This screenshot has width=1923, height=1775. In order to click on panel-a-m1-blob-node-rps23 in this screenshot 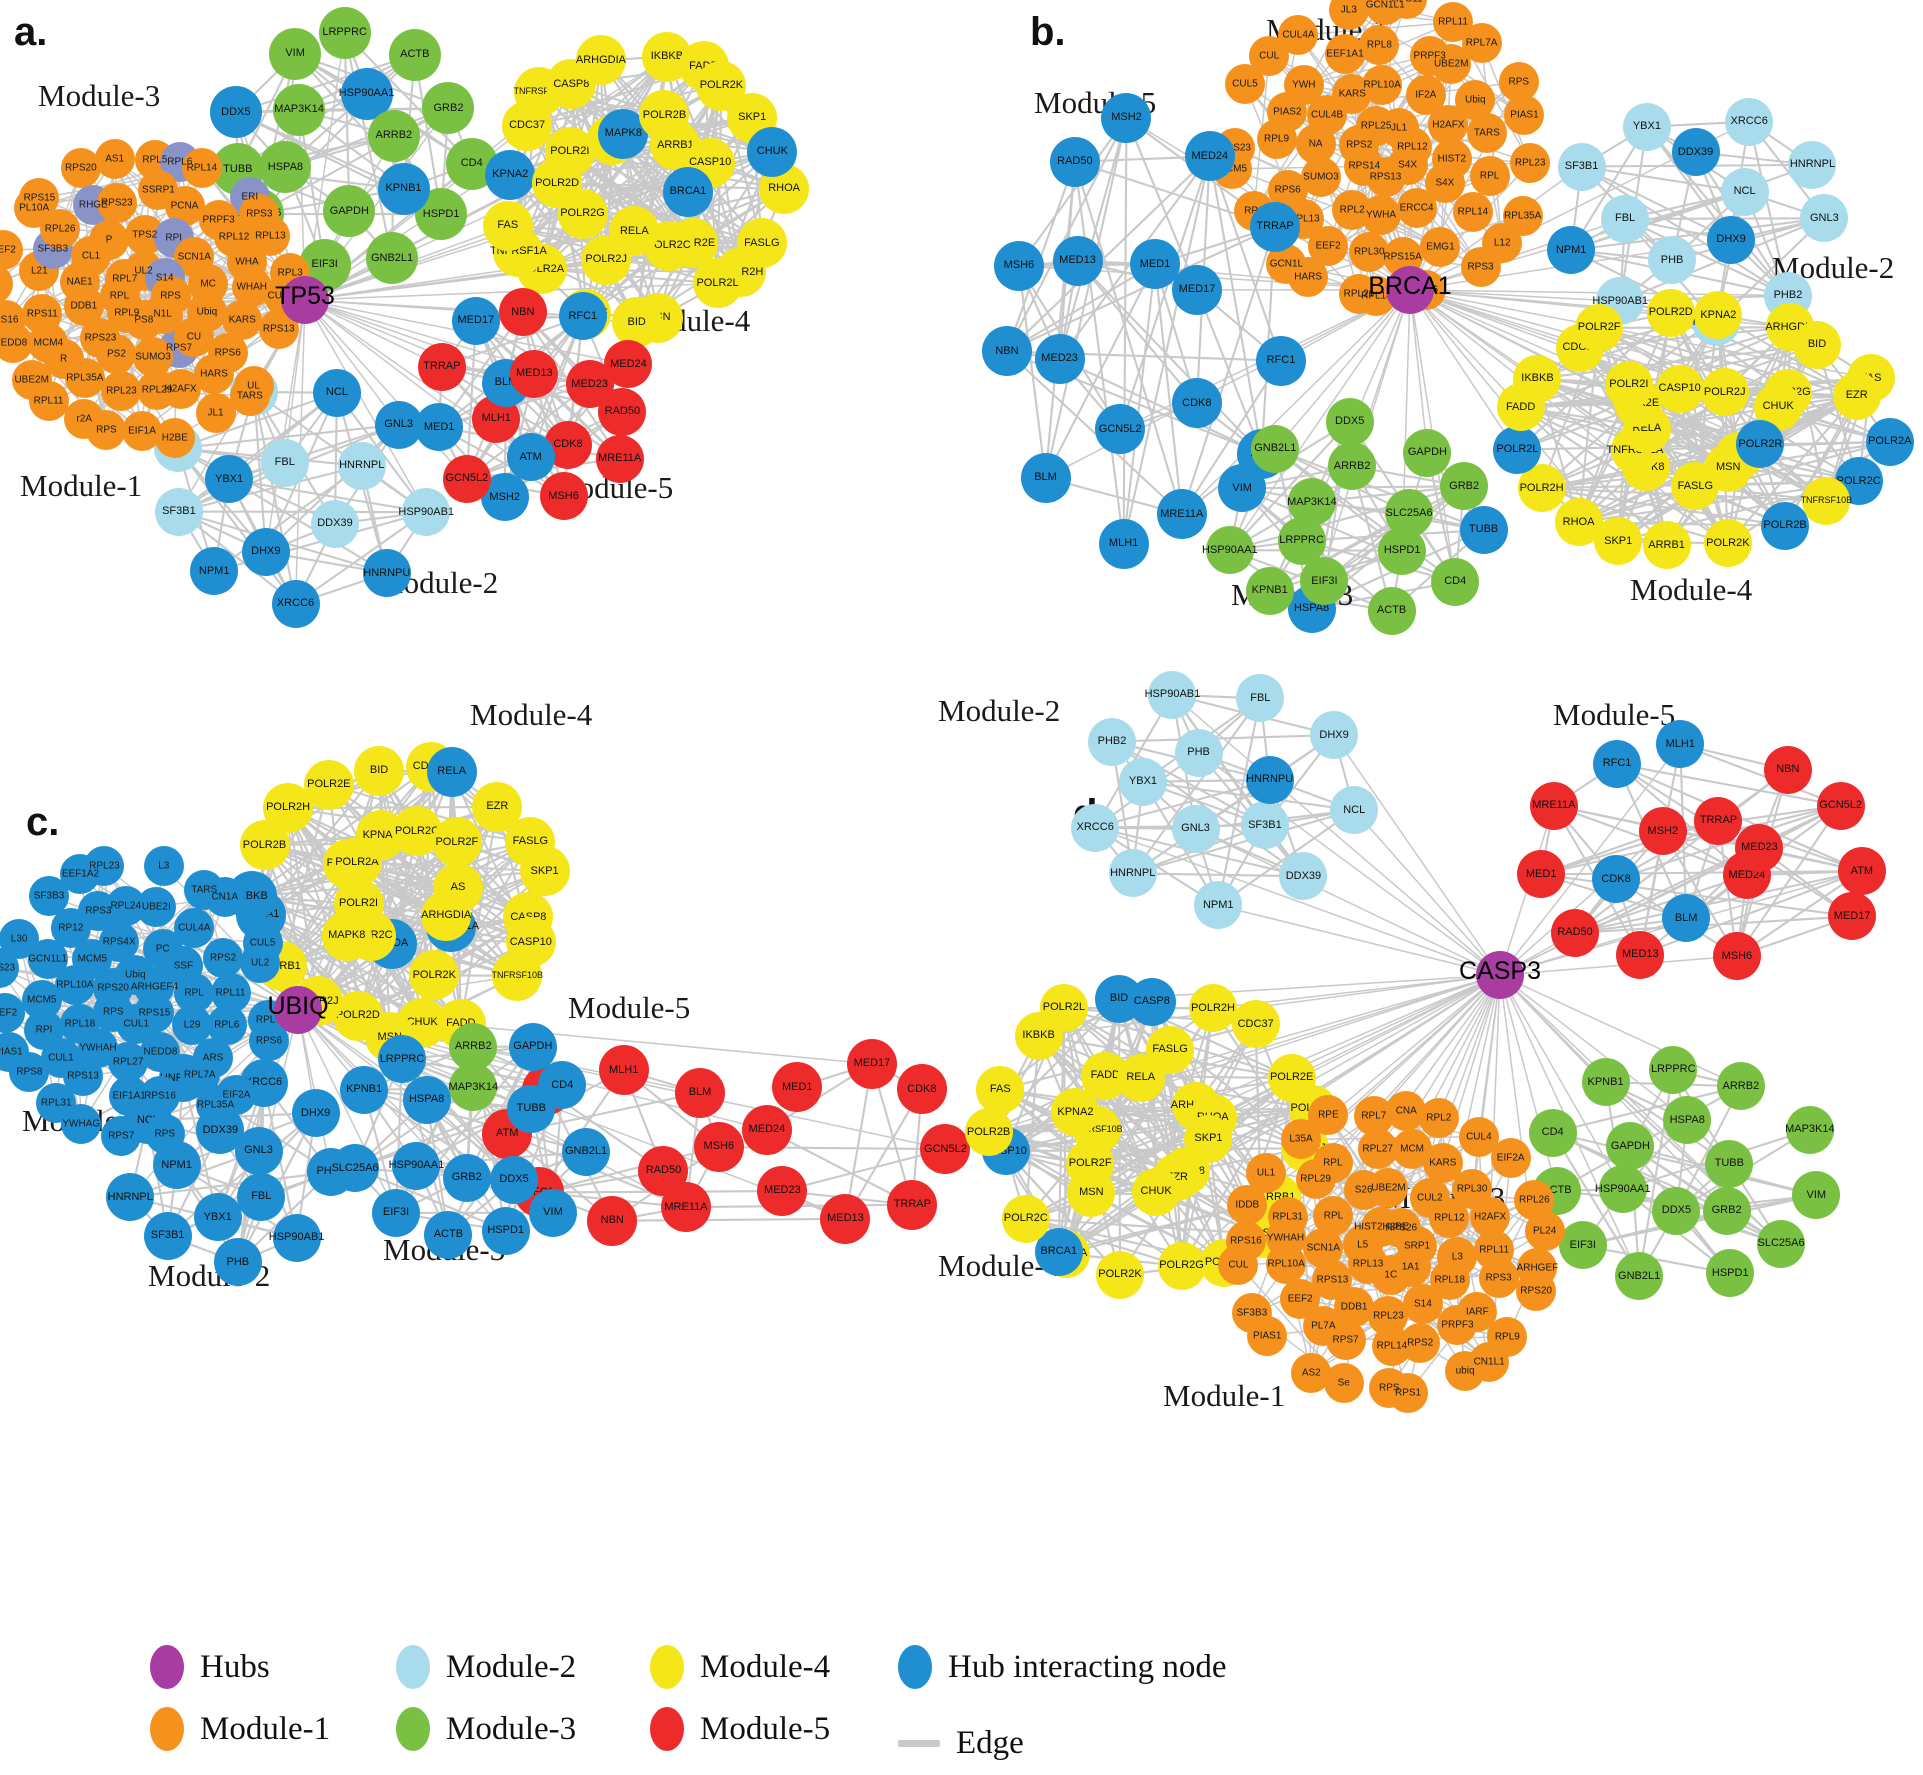, I will do `click(116, 202)`.